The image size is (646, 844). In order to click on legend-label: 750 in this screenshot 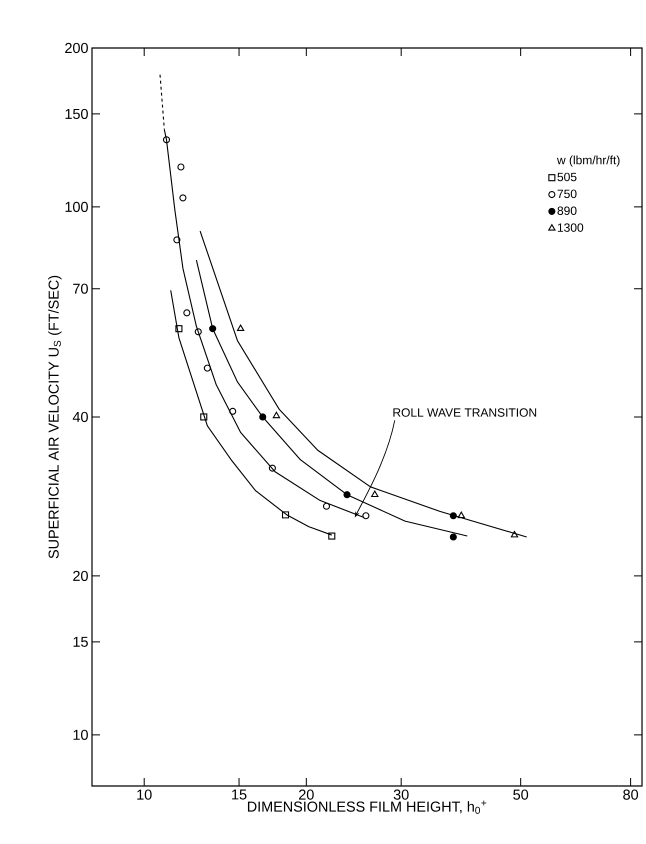, I will do `click(567, 194)`.